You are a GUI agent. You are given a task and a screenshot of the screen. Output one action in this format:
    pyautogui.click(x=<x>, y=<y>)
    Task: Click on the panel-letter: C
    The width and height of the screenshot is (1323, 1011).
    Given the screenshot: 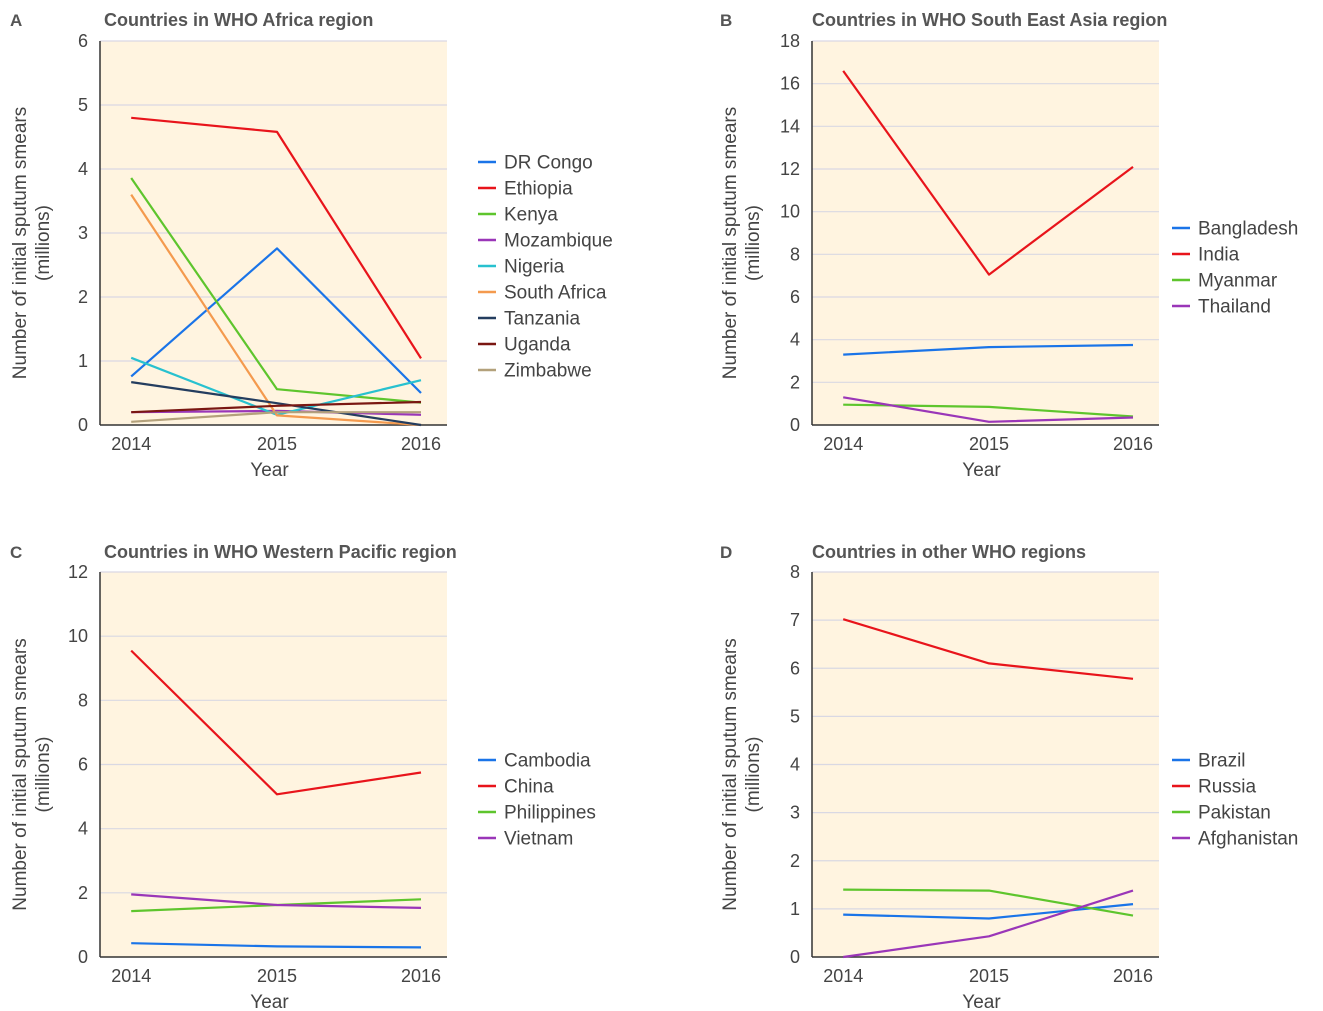 What is the action you would take?
    pyautogui.click(x=16, y=552)
    